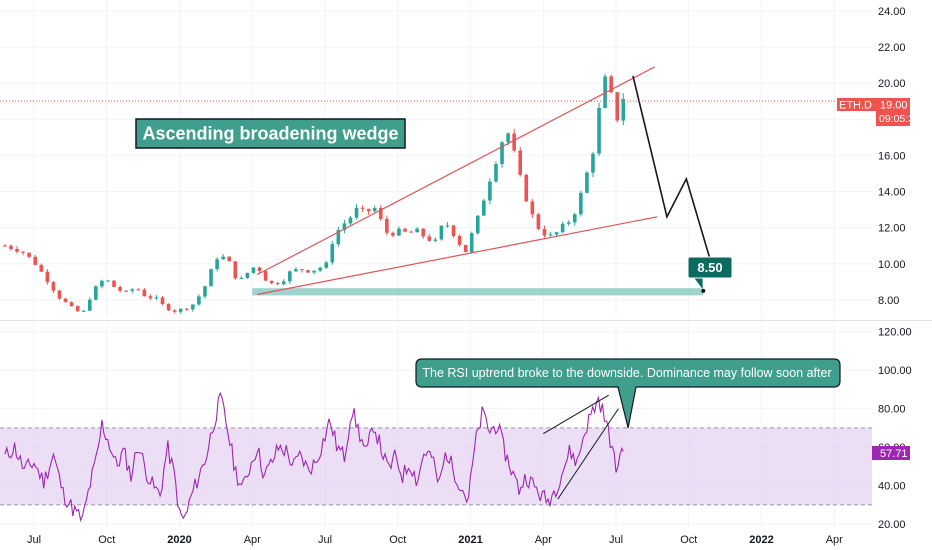 Image resolution: width=932 pixels, height=550 pixels. I want to click on time-tick-label: 2022, so click(761, 540).